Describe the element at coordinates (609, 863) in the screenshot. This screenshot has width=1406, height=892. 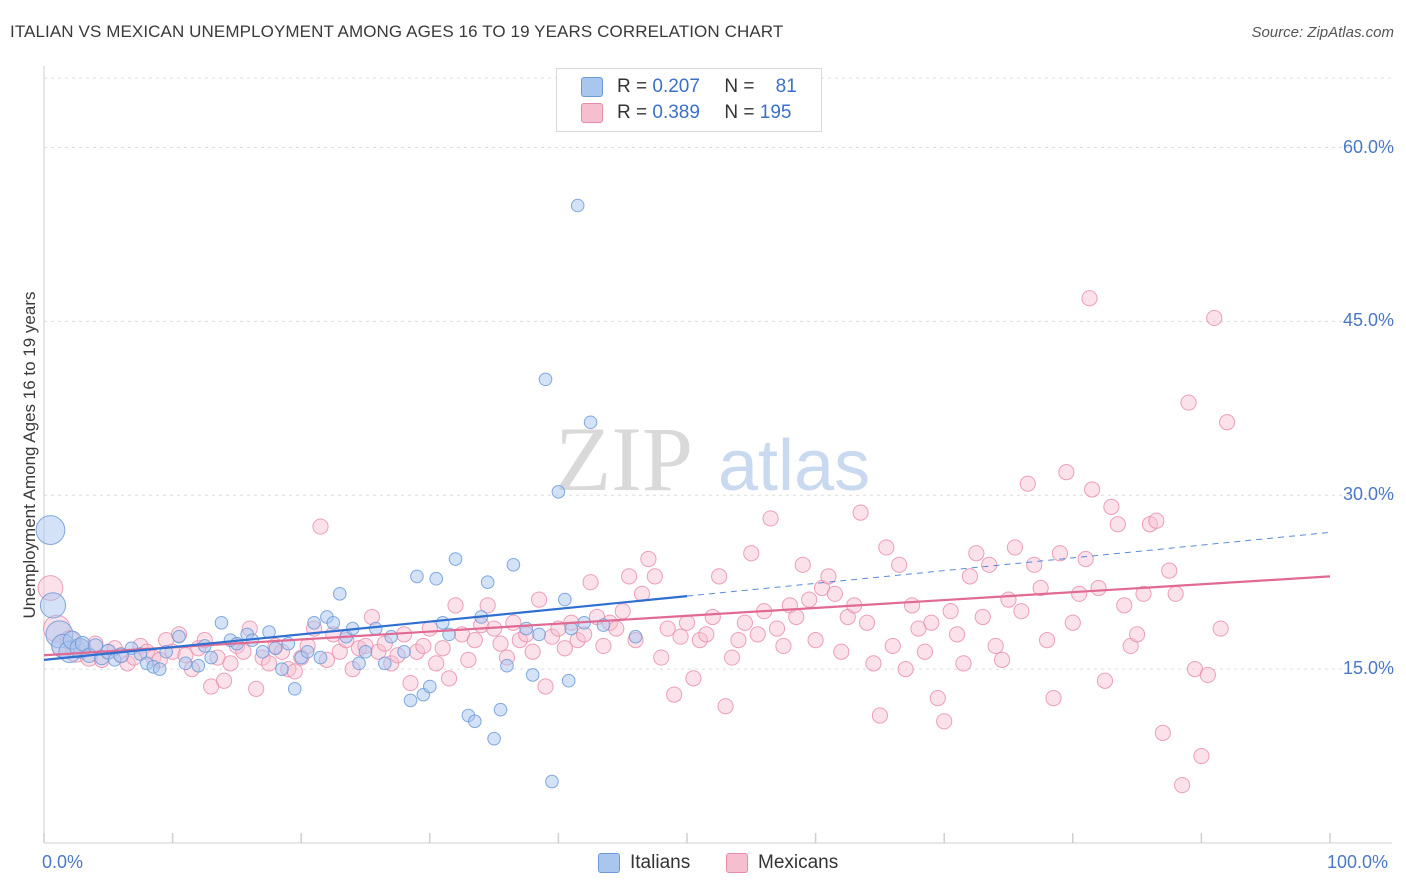
I see `italians-legend-swatch` at that location.